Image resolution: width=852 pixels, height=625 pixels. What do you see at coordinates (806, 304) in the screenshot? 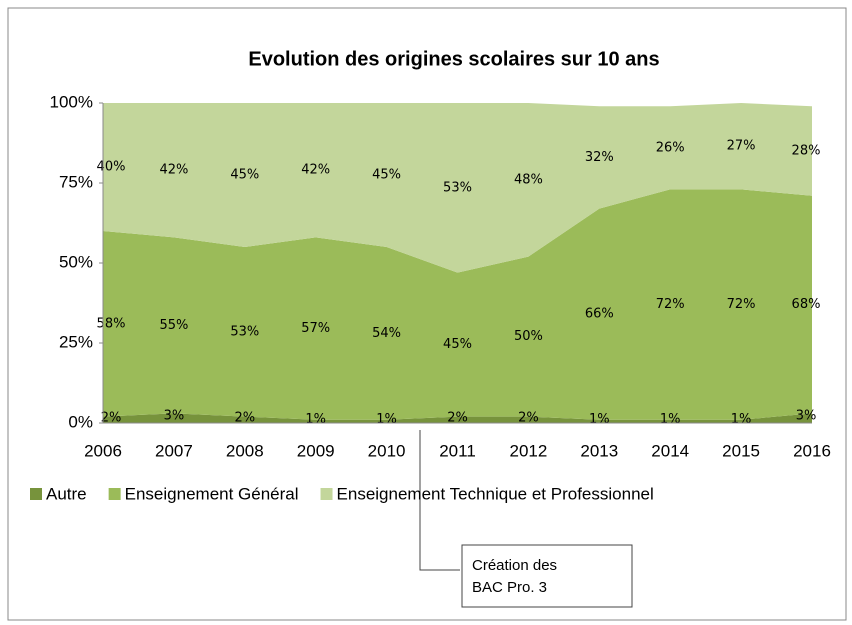
I see `data-label: 68%` at bounding box center [806, 304].